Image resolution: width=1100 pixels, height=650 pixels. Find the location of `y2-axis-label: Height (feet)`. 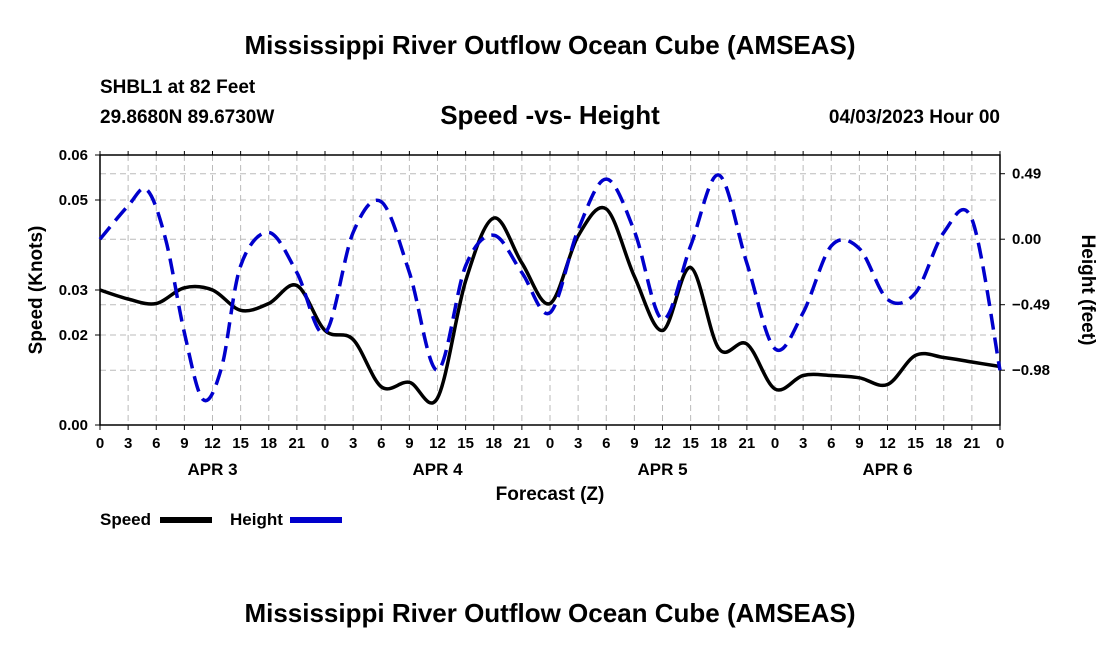

y2-axis-label: Height (feet) is located at coordinates (1087, 290).